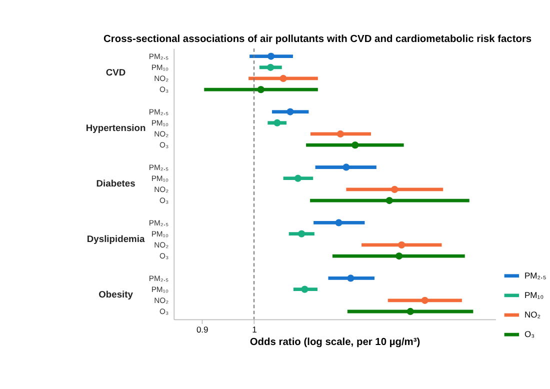 This screenshot has width=550, height=389. I want to click on y-tick-label: Diabetes, so click(116, 183).